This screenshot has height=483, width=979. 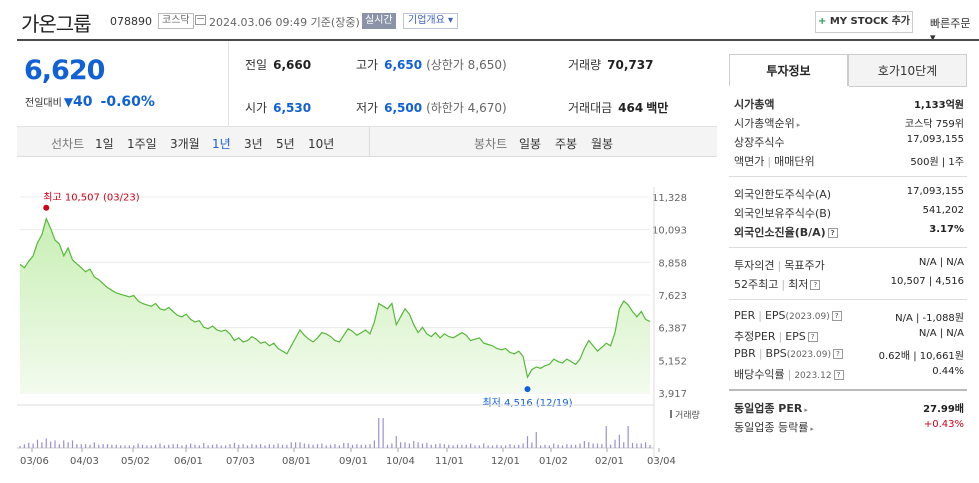 What do you see at coordinates (104, 144) in the screenshot?
I see `period-1d-button: 1일` at bounding box center [104, 144].